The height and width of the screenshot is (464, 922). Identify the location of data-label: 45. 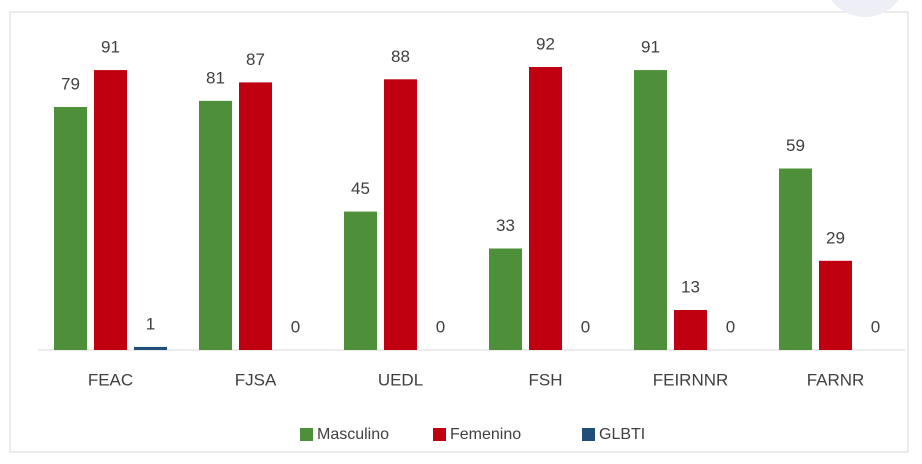
(360, 188).